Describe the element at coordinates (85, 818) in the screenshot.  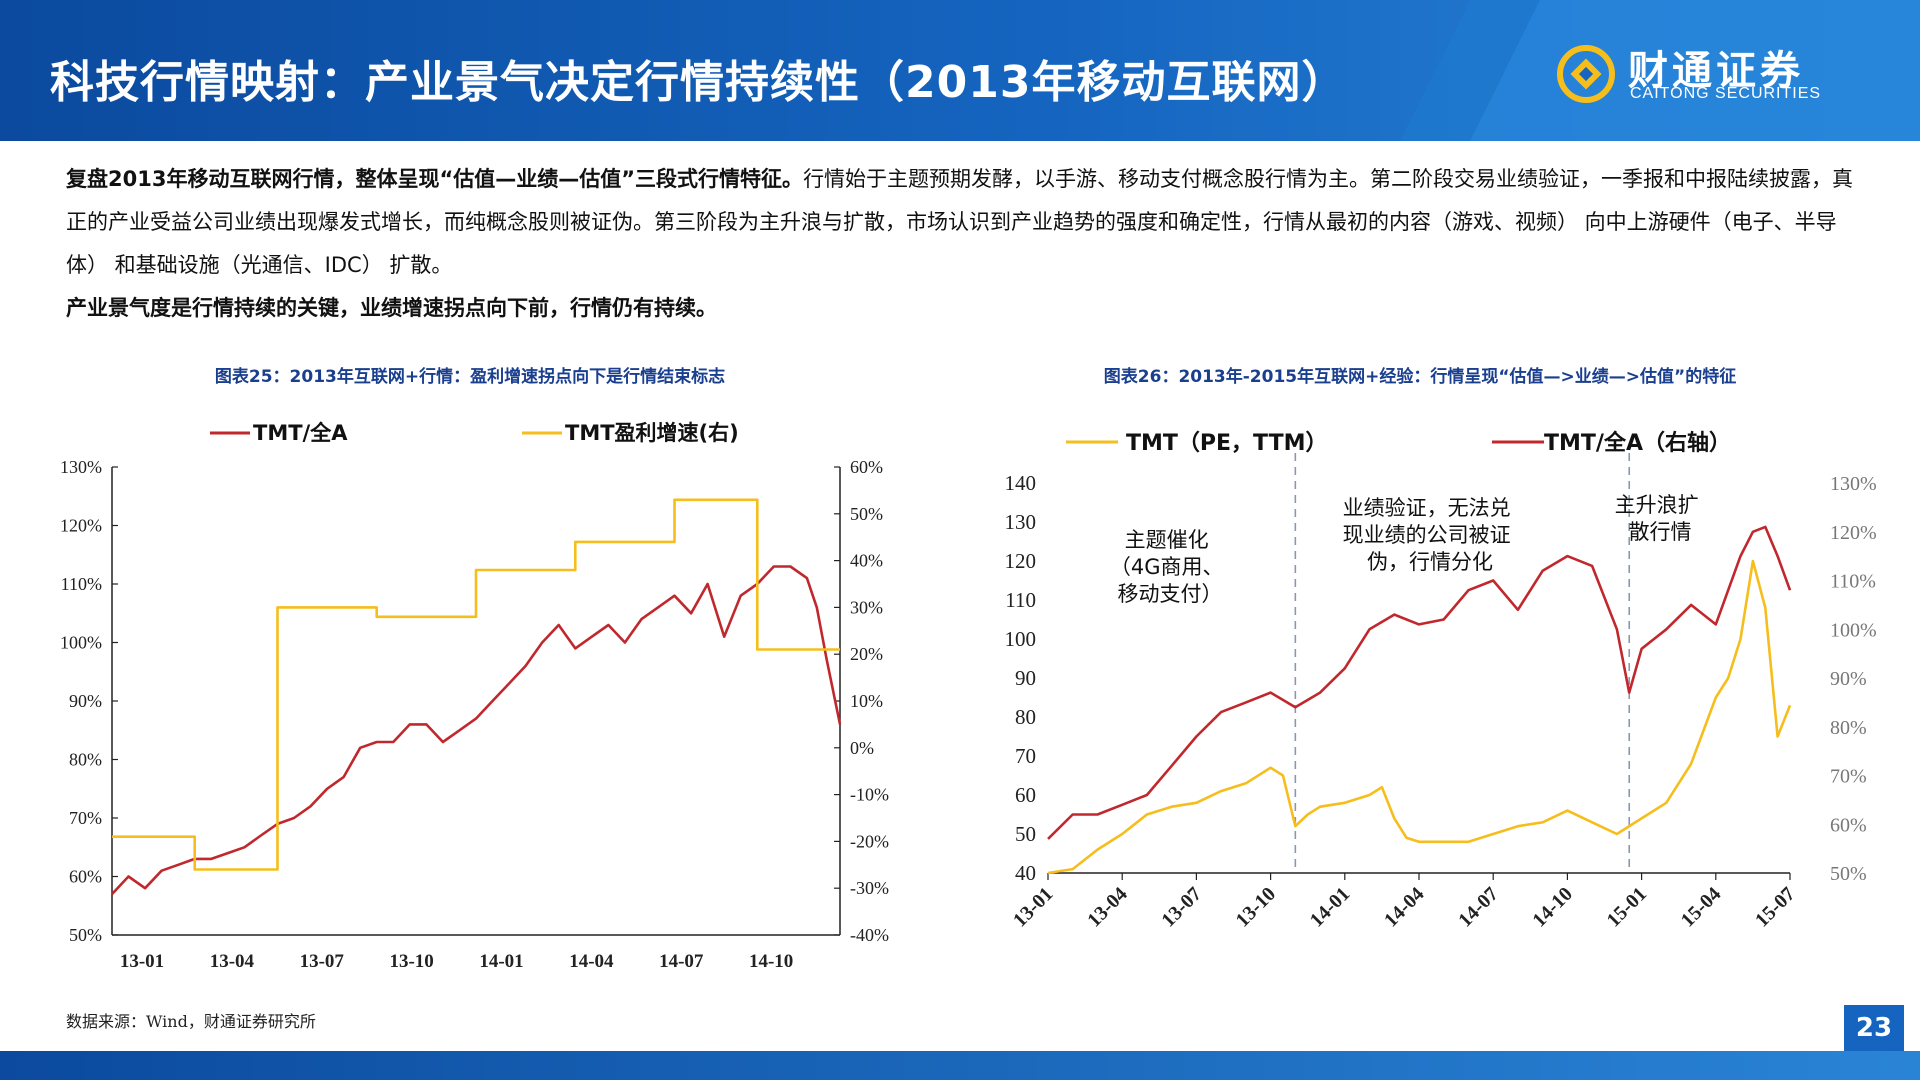
I see `c25-left-tick-label: 70%` at that location.